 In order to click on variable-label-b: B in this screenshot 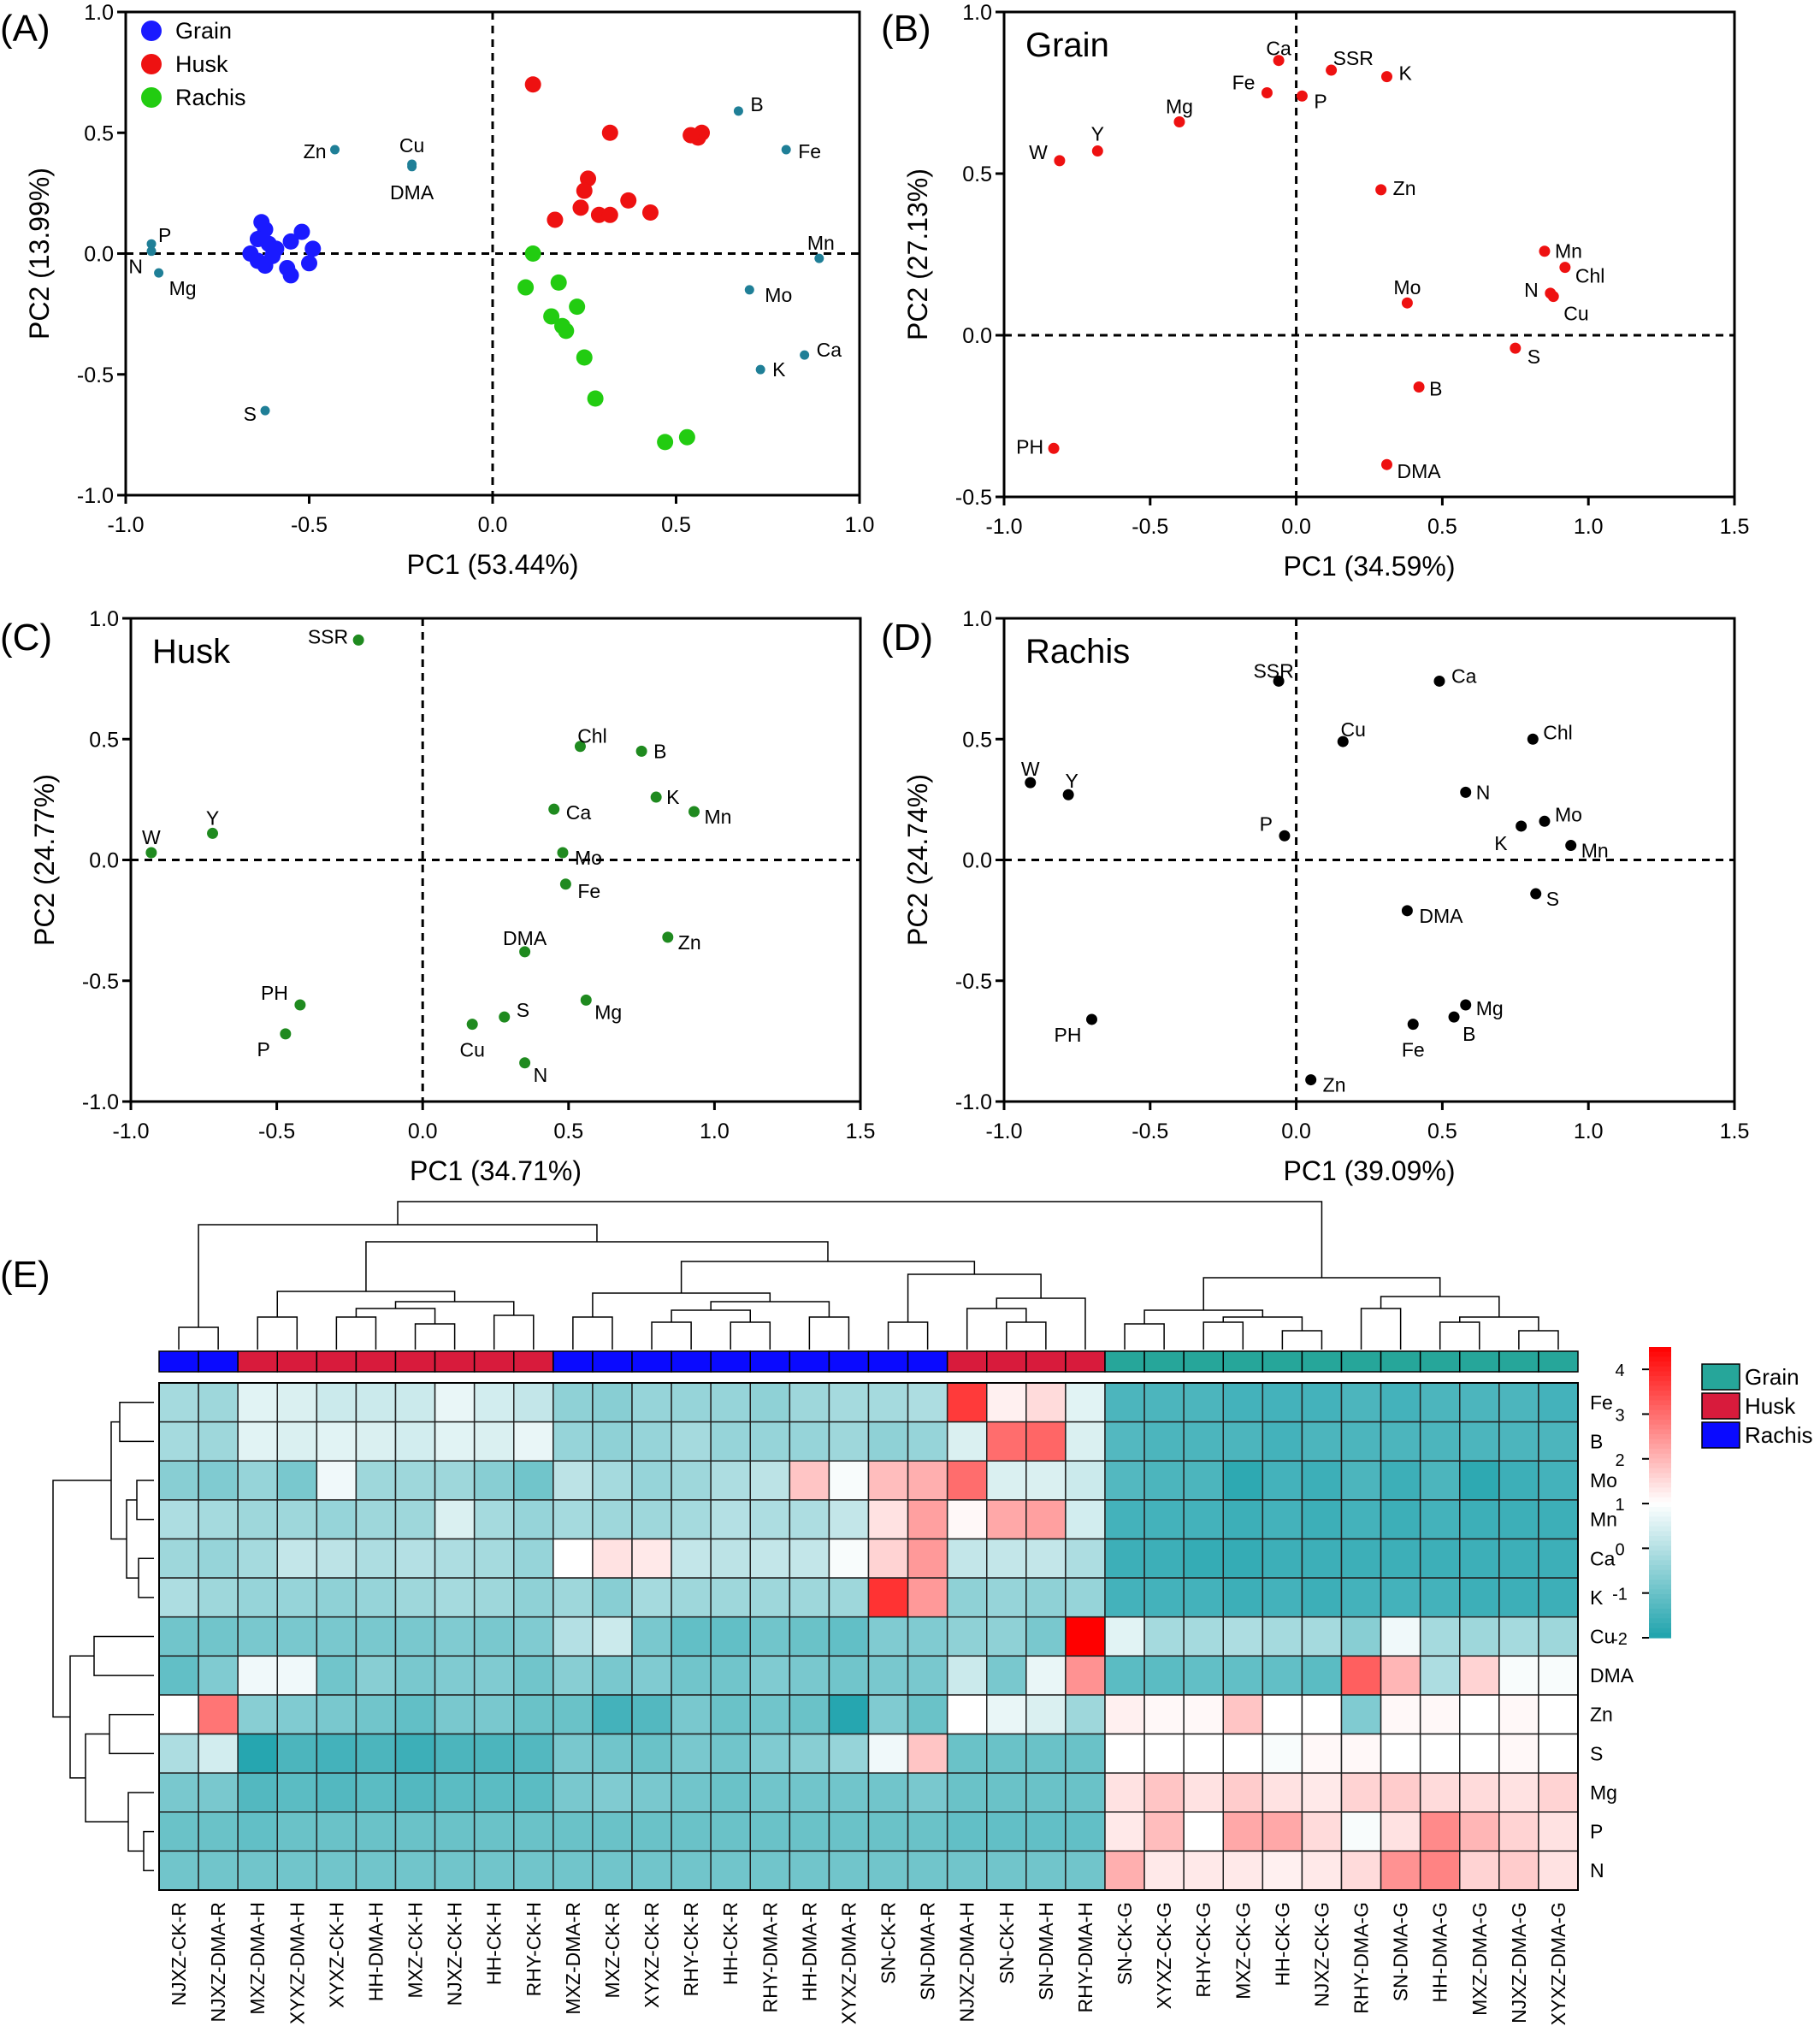, I will do `click(659, 751)`.